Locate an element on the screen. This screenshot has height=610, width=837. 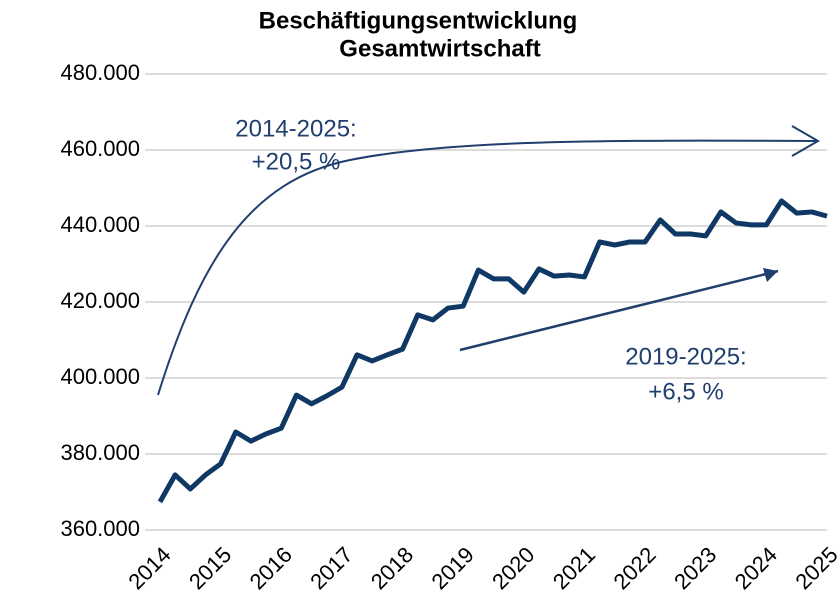
y-tick-label: 440.000 is located at coordinates (100, 224).